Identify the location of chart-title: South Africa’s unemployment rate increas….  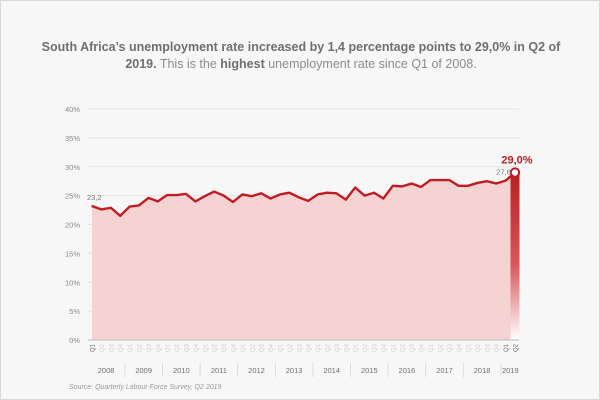
(301, 56).